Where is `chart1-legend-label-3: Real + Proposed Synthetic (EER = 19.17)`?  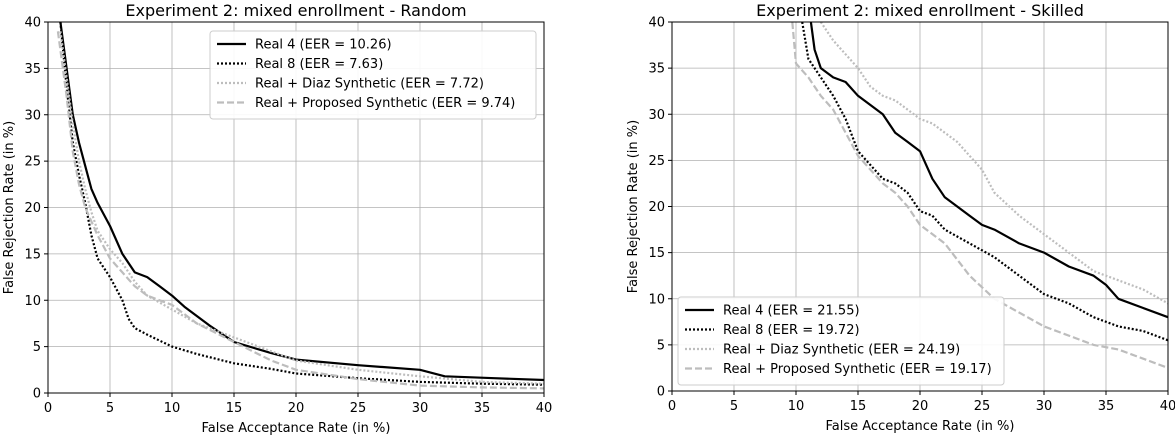
chart1-legend-label-3: Real + Proposed Synthetic (EER = 19.17) is located at coordinates (857, 369).